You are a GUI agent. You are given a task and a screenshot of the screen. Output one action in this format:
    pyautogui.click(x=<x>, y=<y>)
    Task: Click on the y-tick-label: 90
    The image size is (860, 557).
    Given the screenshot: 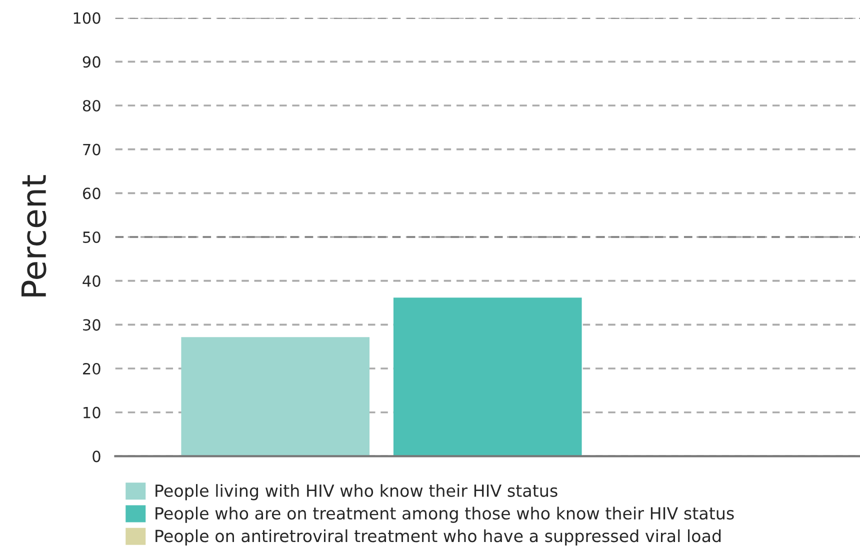 What is the action you would take?
    pyautogui.click(x=91, y=62)
    